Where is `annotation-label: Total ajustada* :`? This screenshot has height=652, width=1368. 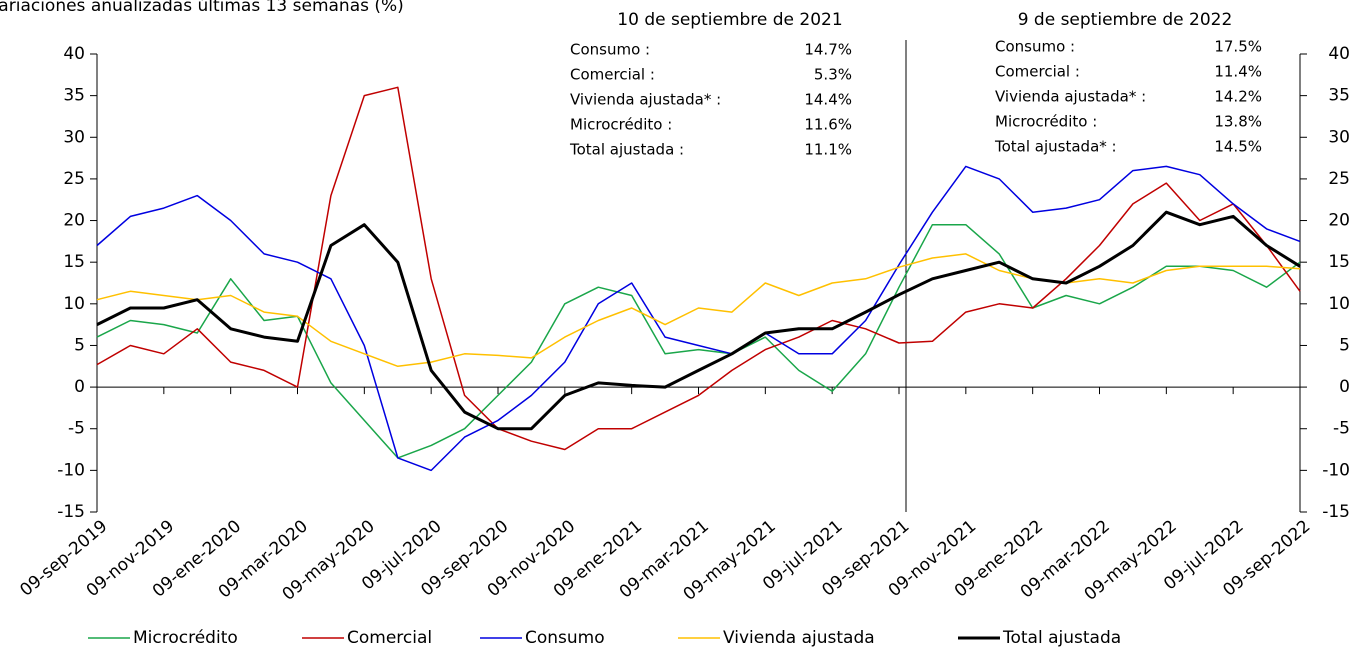 annotation-label: Total ajustada* : is located at coordinates (1055, 147).